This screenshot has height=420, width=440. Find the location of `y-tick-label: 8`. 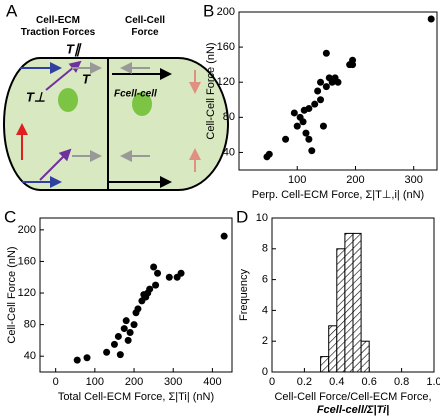

y-tick-label: 8 is located at coordinates (265, 249).